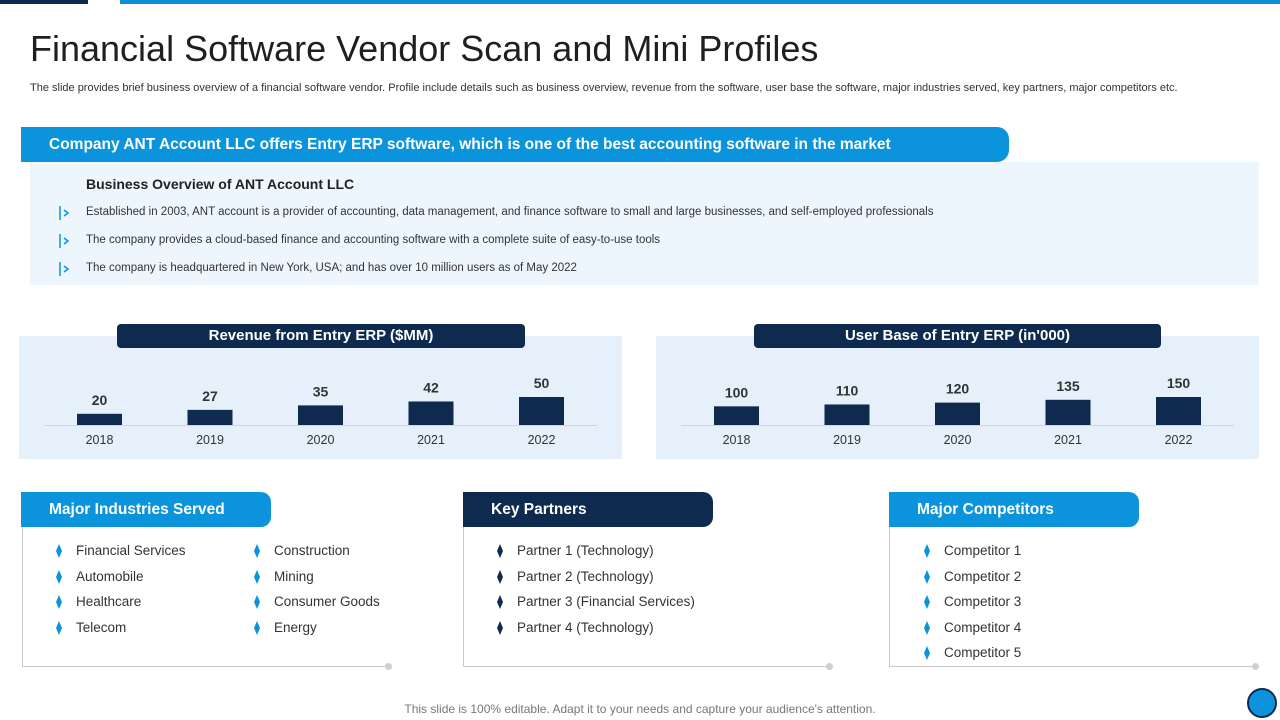  What do you see at coordinates (210, 396) in the screenshot?
I see `bar-value-label: 27` at bounding box center [210, 396].